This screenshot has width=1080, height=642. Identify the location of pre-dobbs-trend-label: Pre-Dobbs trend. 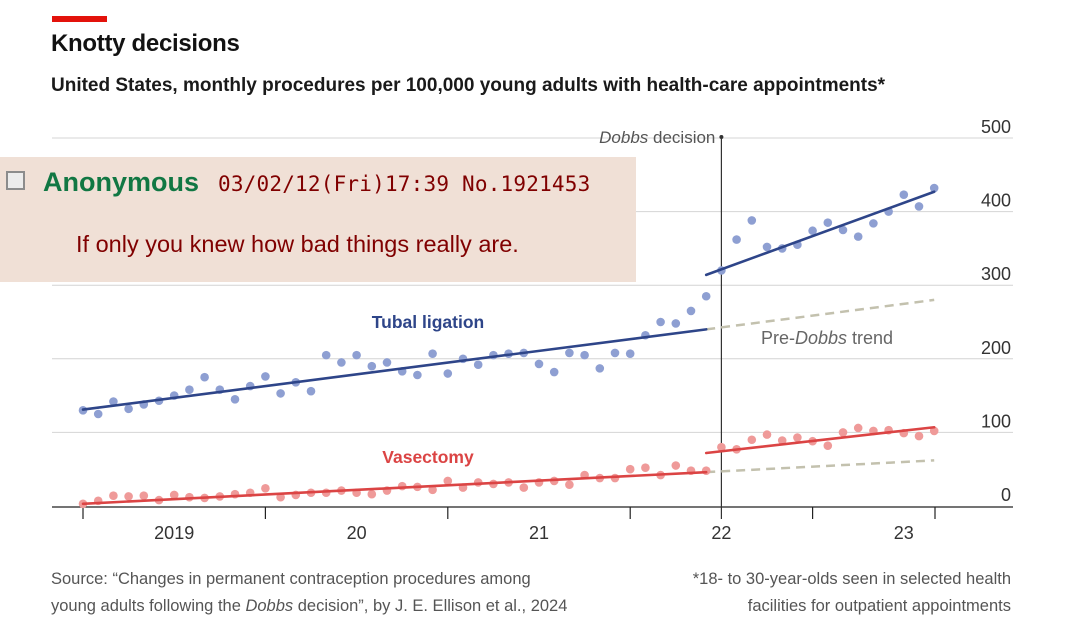
(827, 338).